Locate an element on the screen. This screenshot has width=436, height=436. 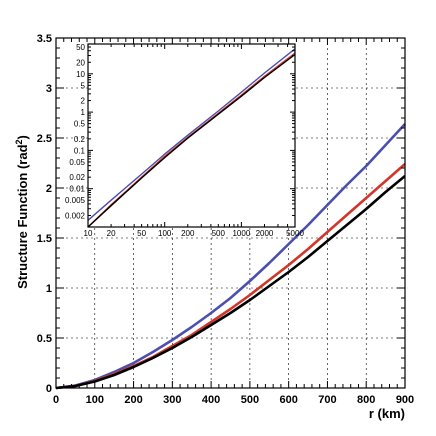
inset-x-tick-labels: 10 20 50 100 200 500 1000 2000 5000 is located at coordinates (194, 233).